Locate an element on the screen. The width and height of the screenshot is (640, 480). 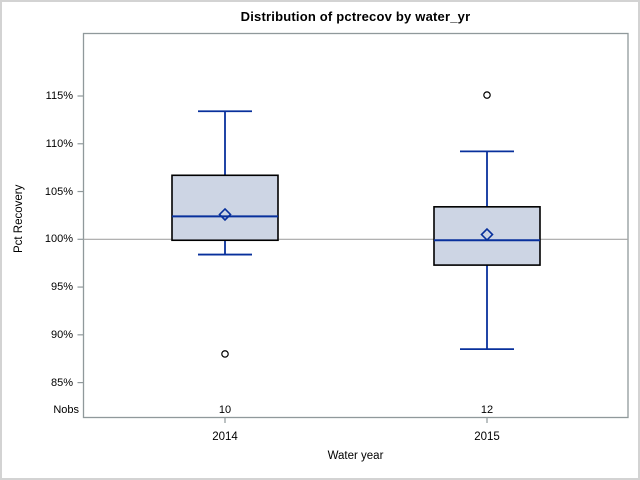
x-category-label-2014: 2014 is located at coordinates (225, 437).